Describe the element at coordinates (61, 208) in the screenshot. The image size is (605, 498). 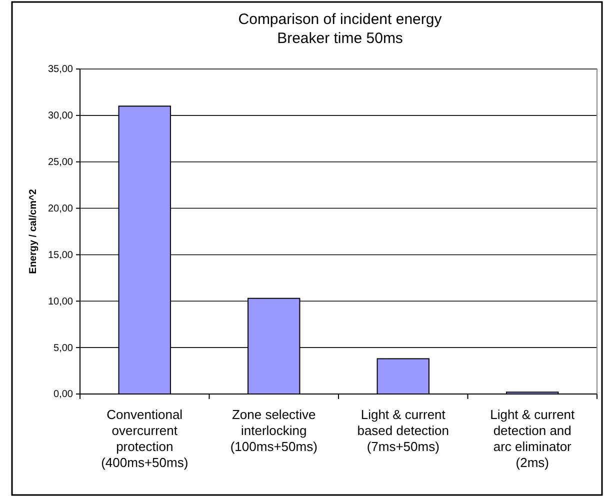
I see `y-tick-label: 20,00` at that location.